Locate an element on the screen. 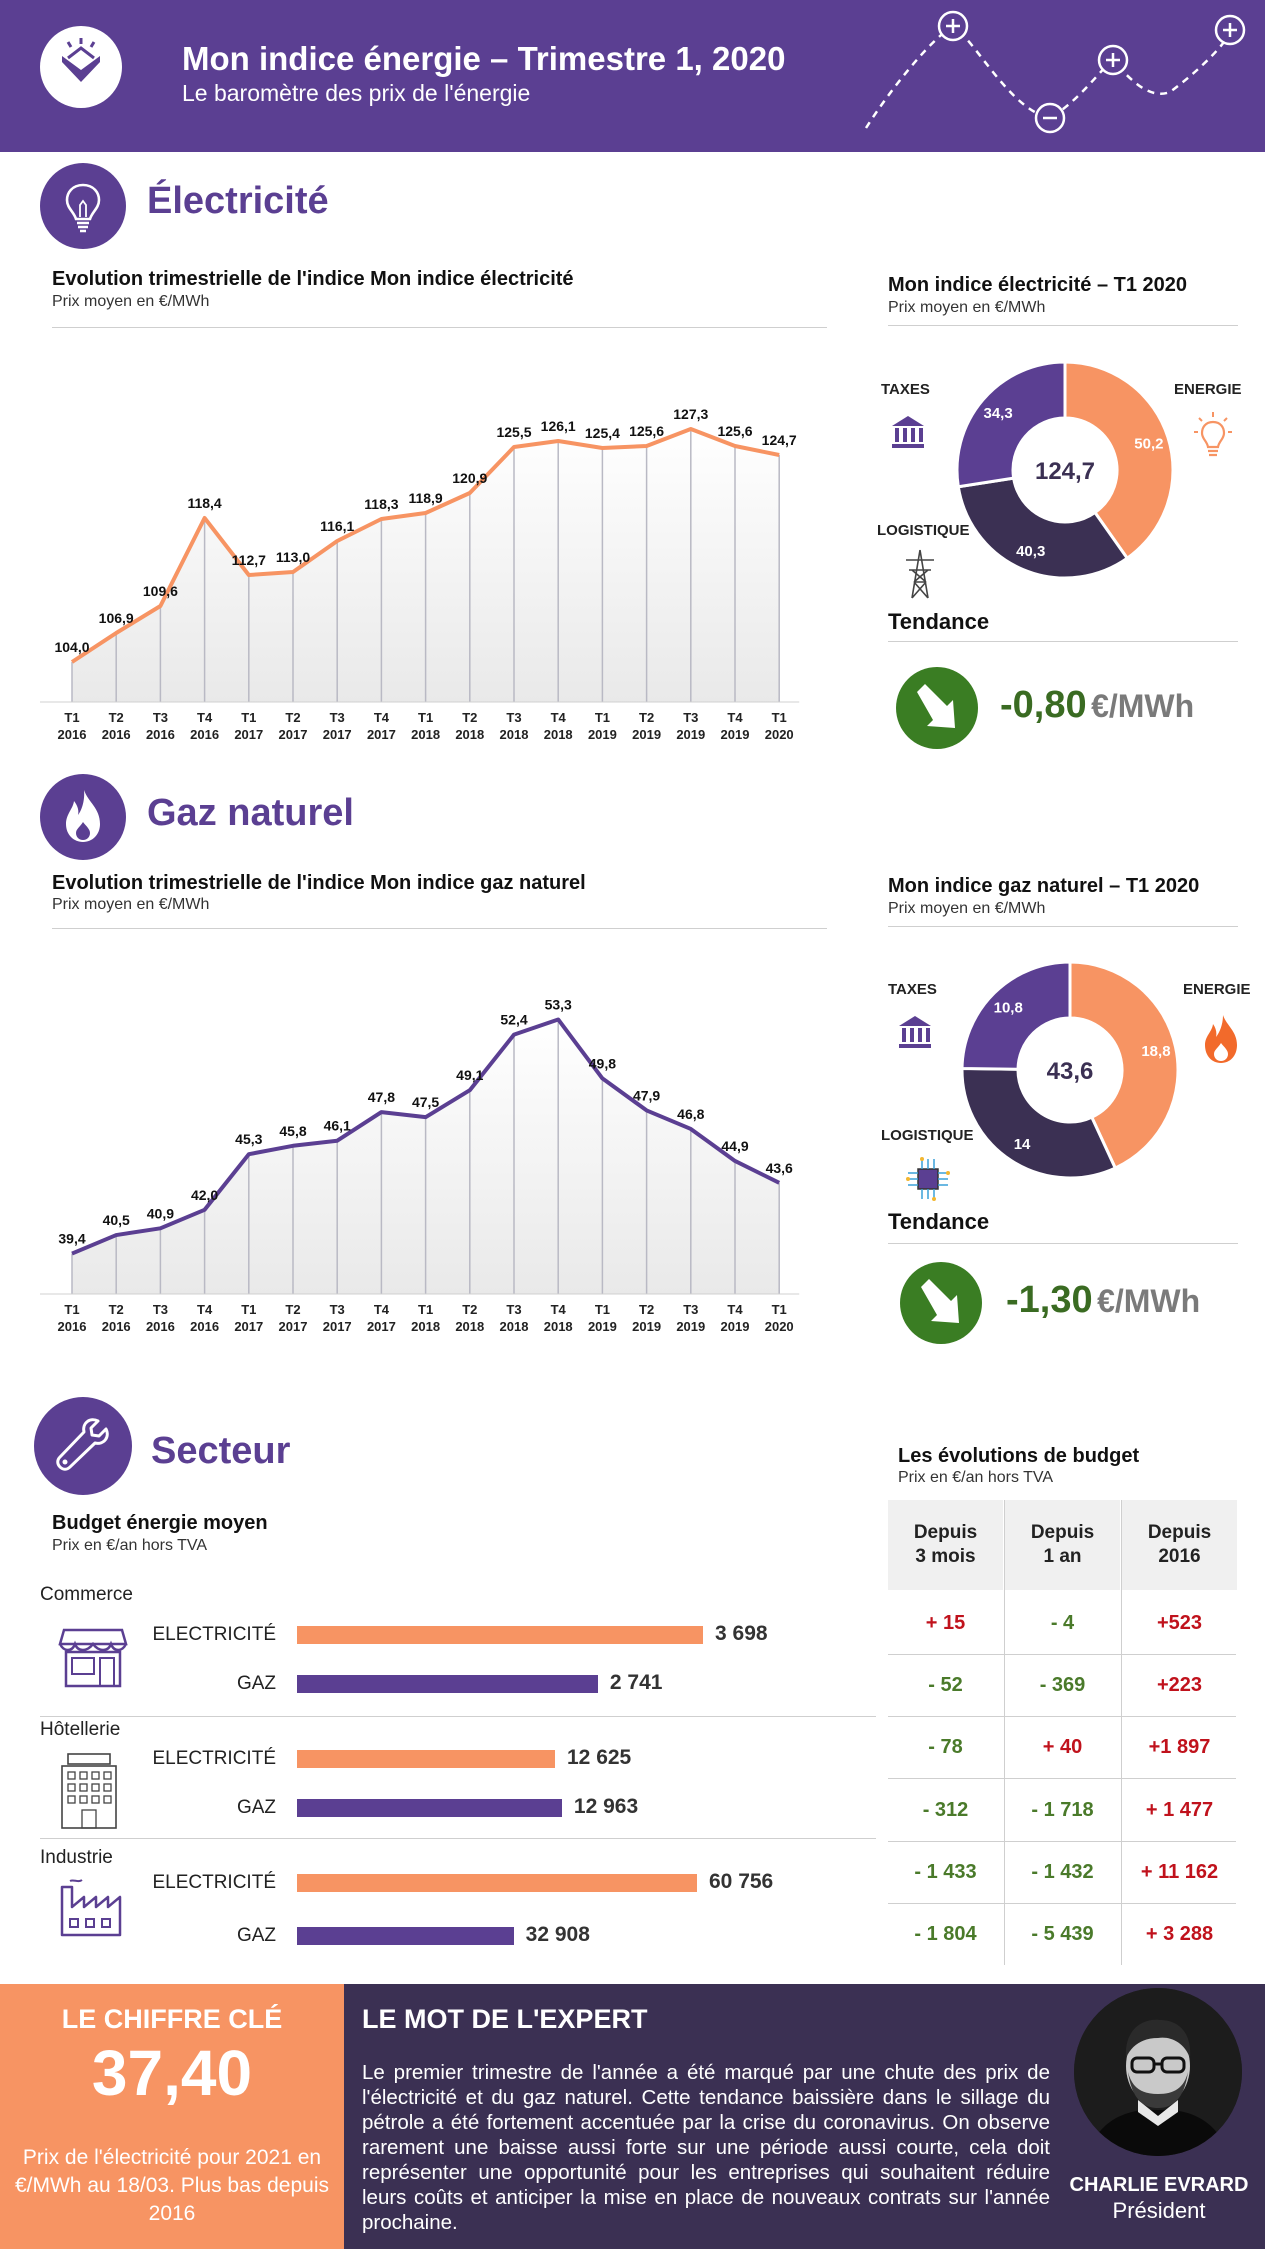  evolution-cell: - 52 is located at coordinates (945, 1684).